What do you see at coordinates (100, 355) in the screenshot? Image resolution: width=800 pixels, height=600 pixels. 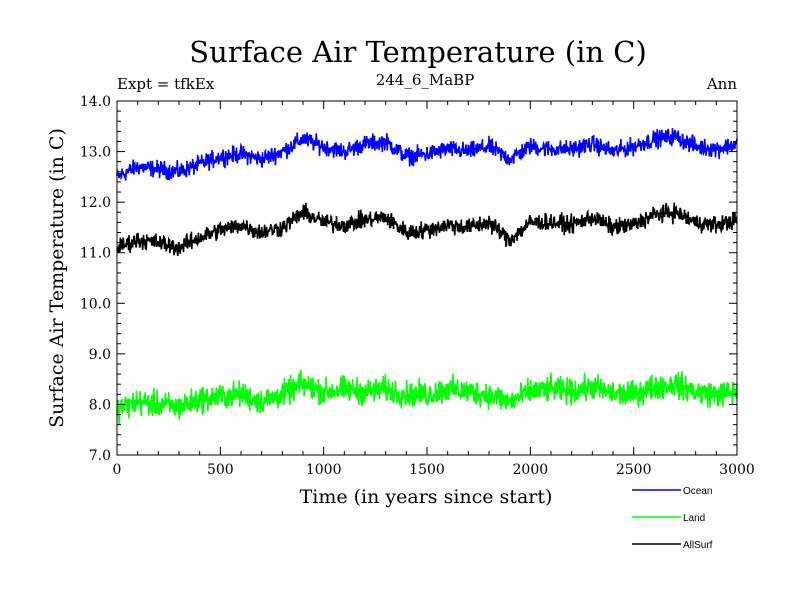 I see `y-tick-label: 9.0` at bounding box center [100, 355].